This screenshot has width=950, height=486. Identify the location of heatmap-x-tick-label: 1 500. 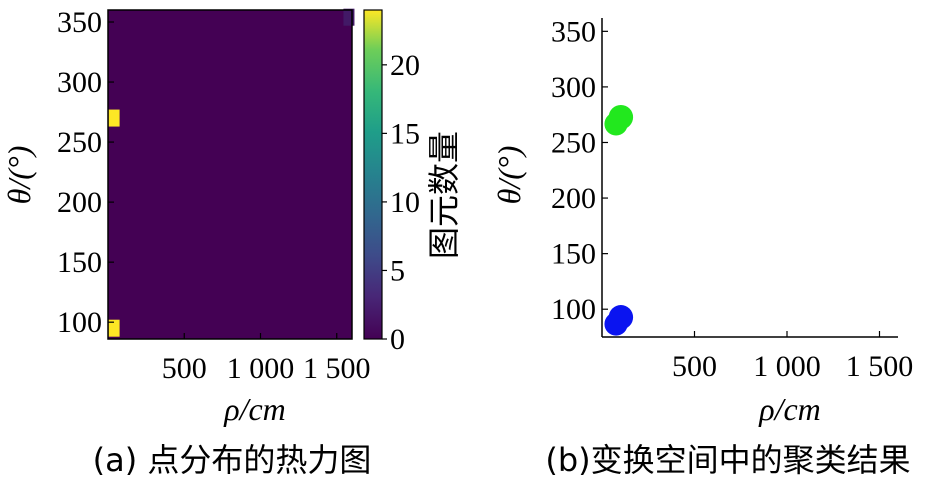
(337, 368).